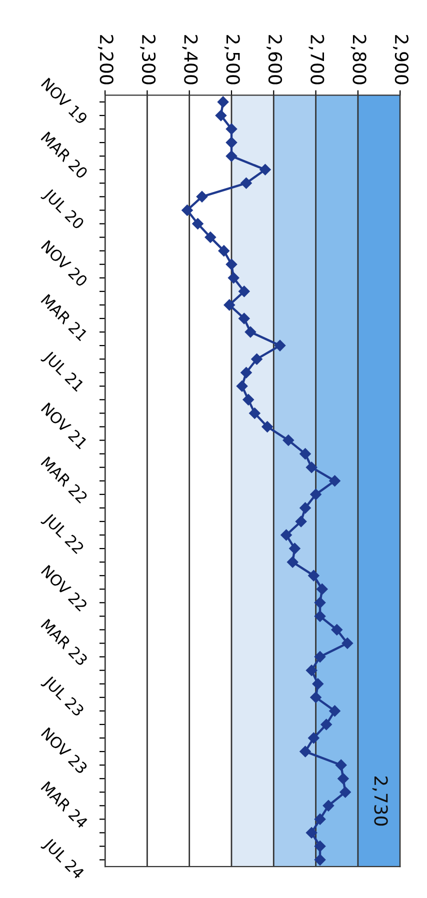  I want to click on x-tick-label: 2,800, so click(358, 59).